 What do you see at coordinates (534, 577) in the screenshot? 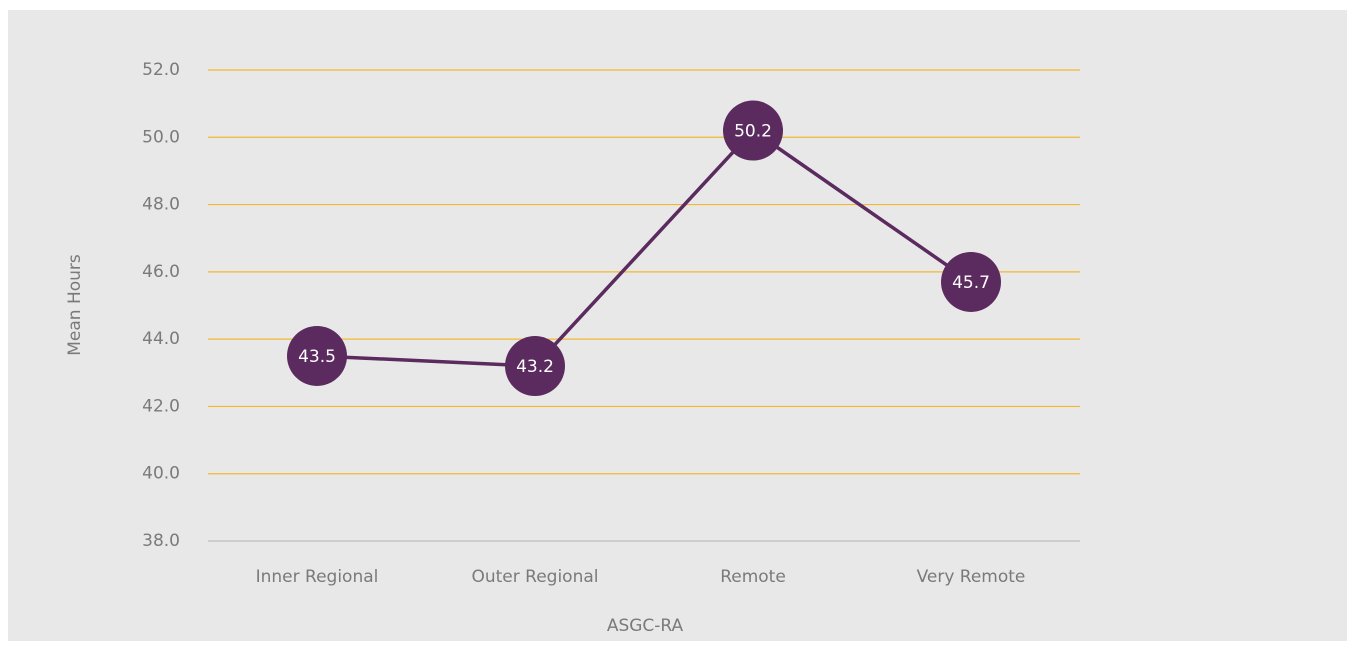
I see `x-tick-label: Outer Regional` at bounding box center [534, 577].